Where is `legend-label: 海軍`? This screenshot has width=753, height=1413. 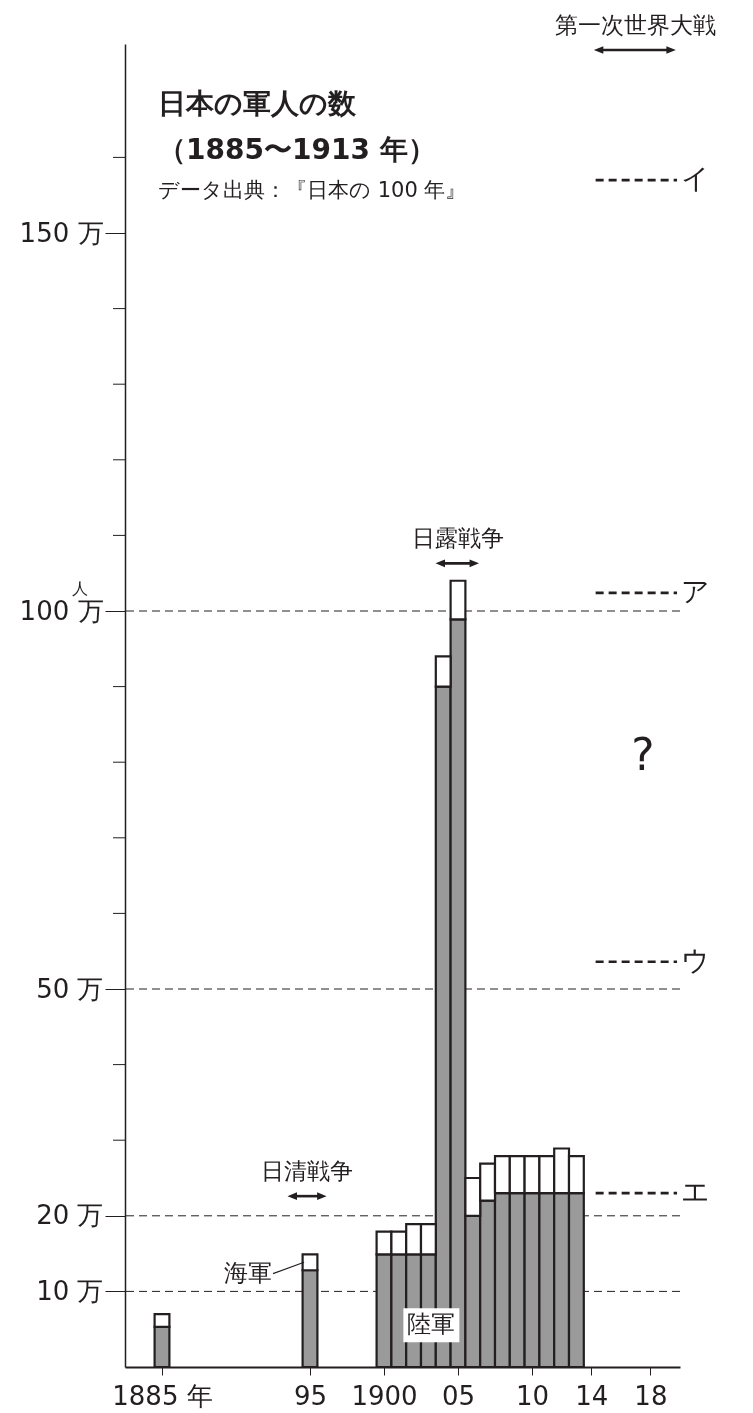
legend-label: 海軍 is located at coordinates (247, 1272).